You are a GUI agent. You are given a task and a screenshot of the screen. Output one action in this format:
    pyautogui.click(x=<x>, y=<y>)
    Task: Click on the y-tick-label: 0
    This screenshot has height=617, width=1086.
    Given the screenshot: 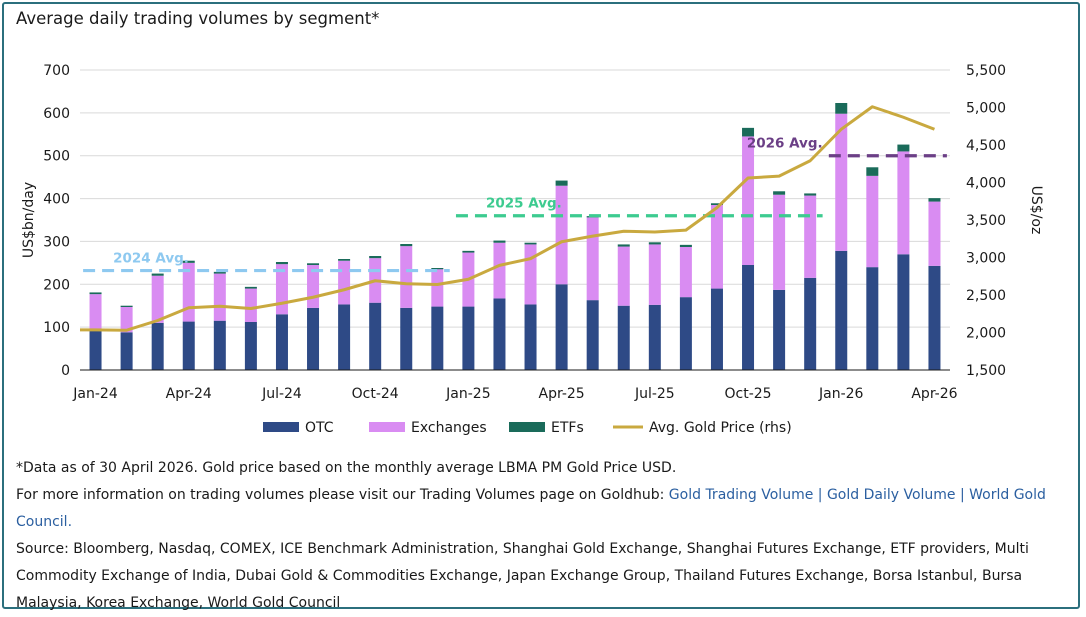 What is the action you would take?
    pyautogui.click(x=65, y=371)
    